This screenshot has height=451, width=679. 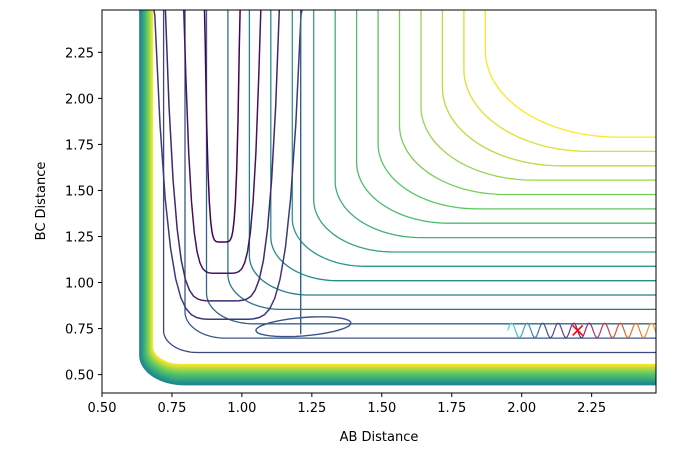 What do you see at coordinates (79, 53) in the screenshot?
I see `y-tick-label: 2.25` at bounding box center [79, 53].